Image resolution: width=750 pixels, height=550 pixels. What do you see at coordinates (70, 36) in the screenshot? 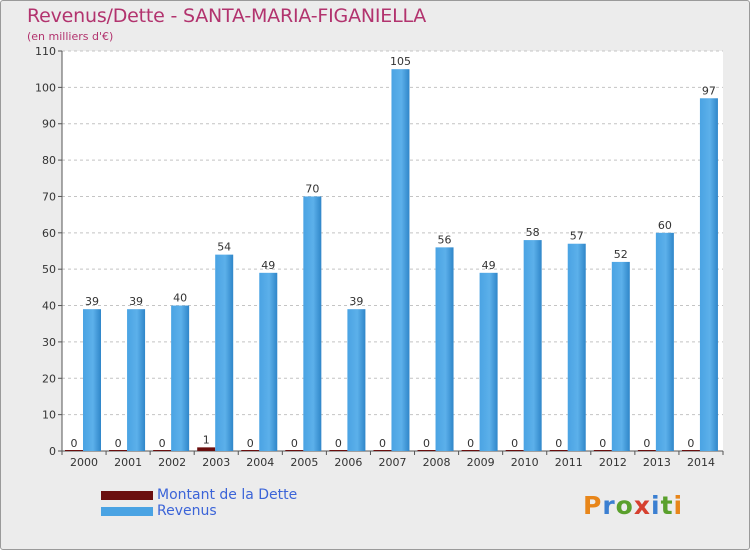
I see `chart-subtitle: (en milliers d'€)` at bounding box center [70, 36].